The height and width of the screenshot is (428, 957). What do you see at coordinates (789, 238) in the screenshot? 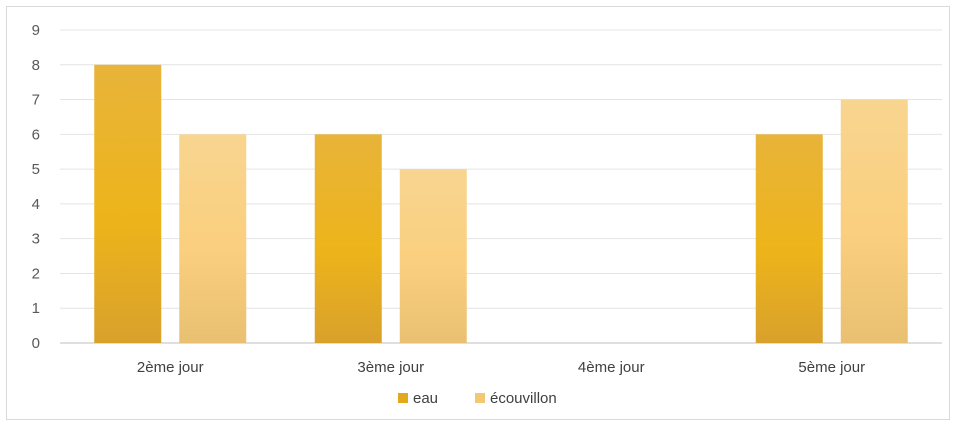
I see `bar-eau-5ème jour` at bounding box center [789, 238].